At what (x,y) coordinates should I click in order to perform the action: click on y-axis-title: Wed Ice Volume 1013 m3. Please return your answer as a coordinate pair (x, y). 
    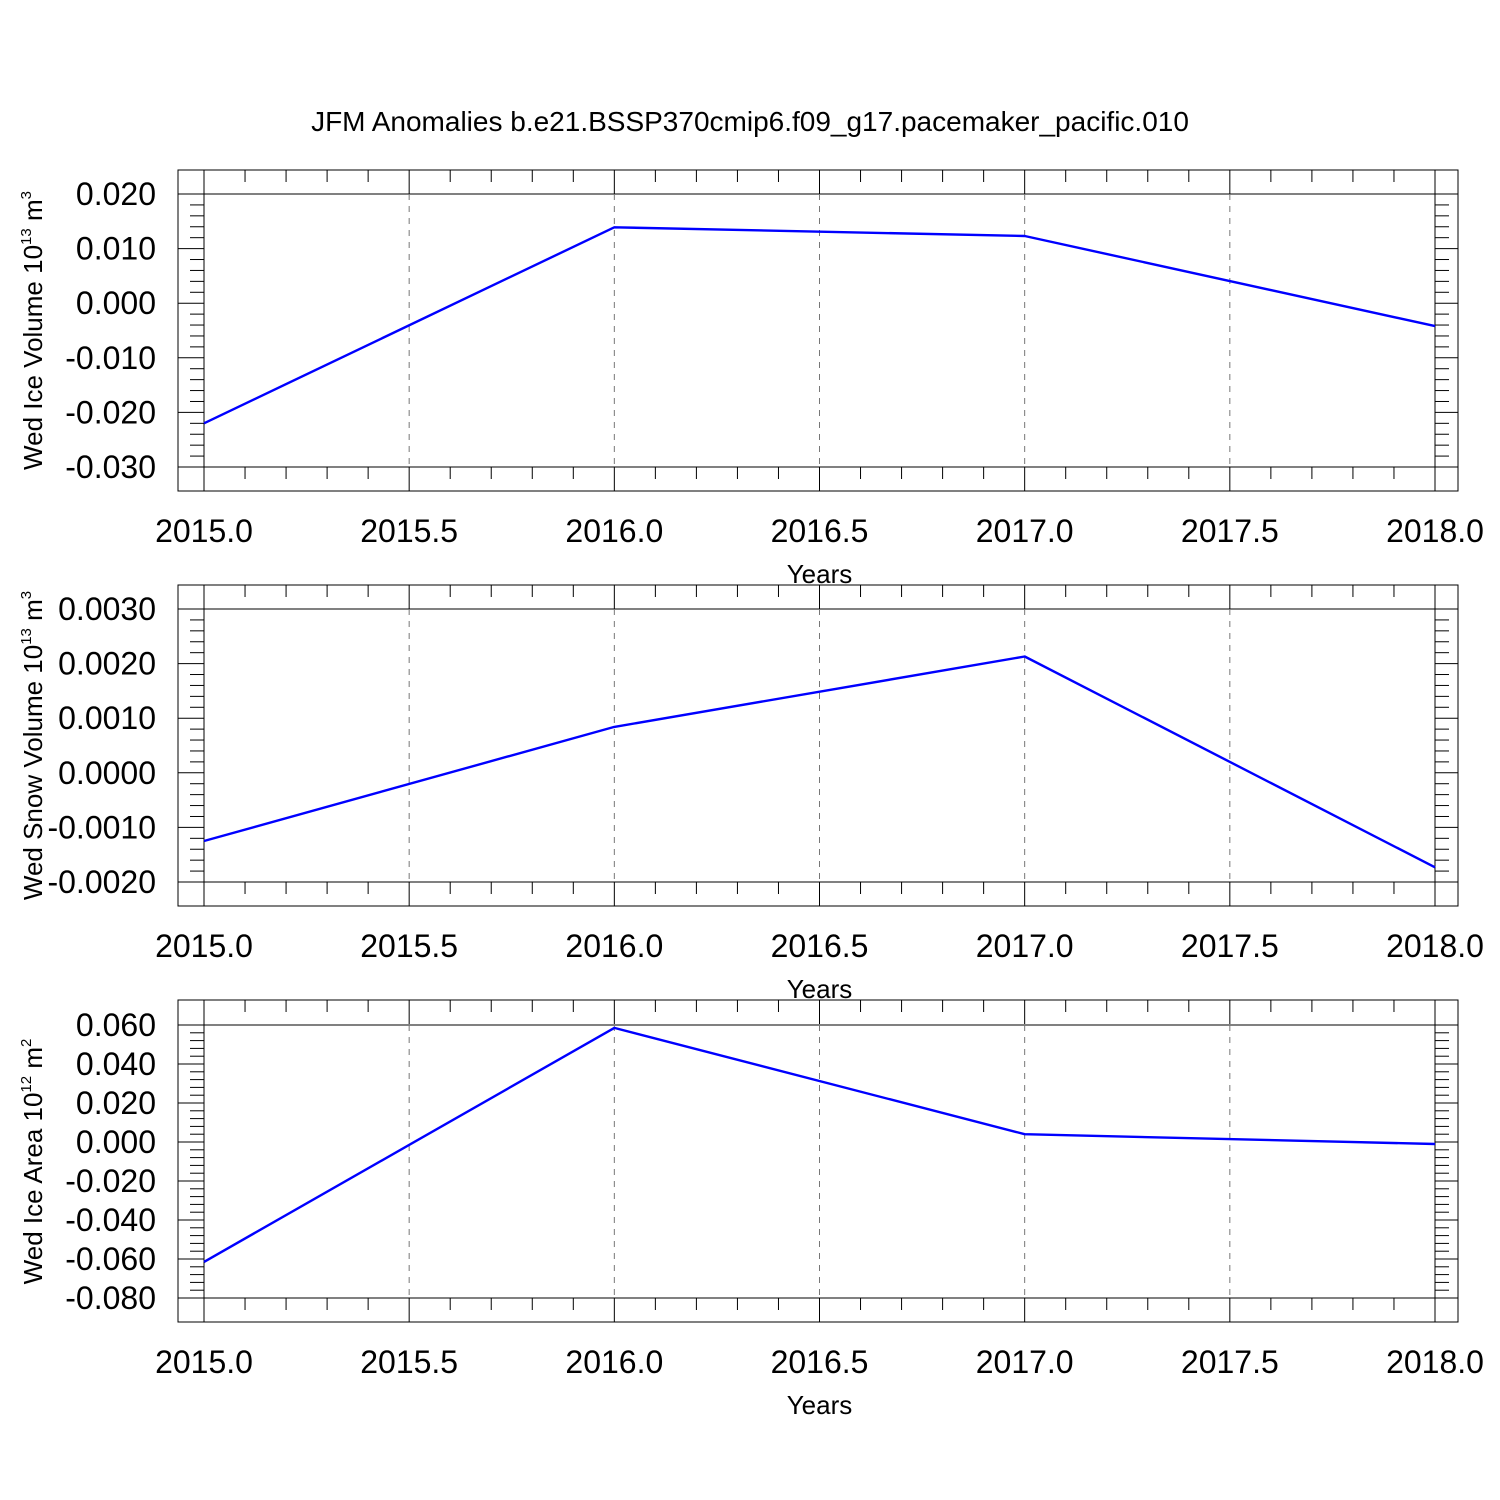
    Looking at the image, I should click on (33, 330).